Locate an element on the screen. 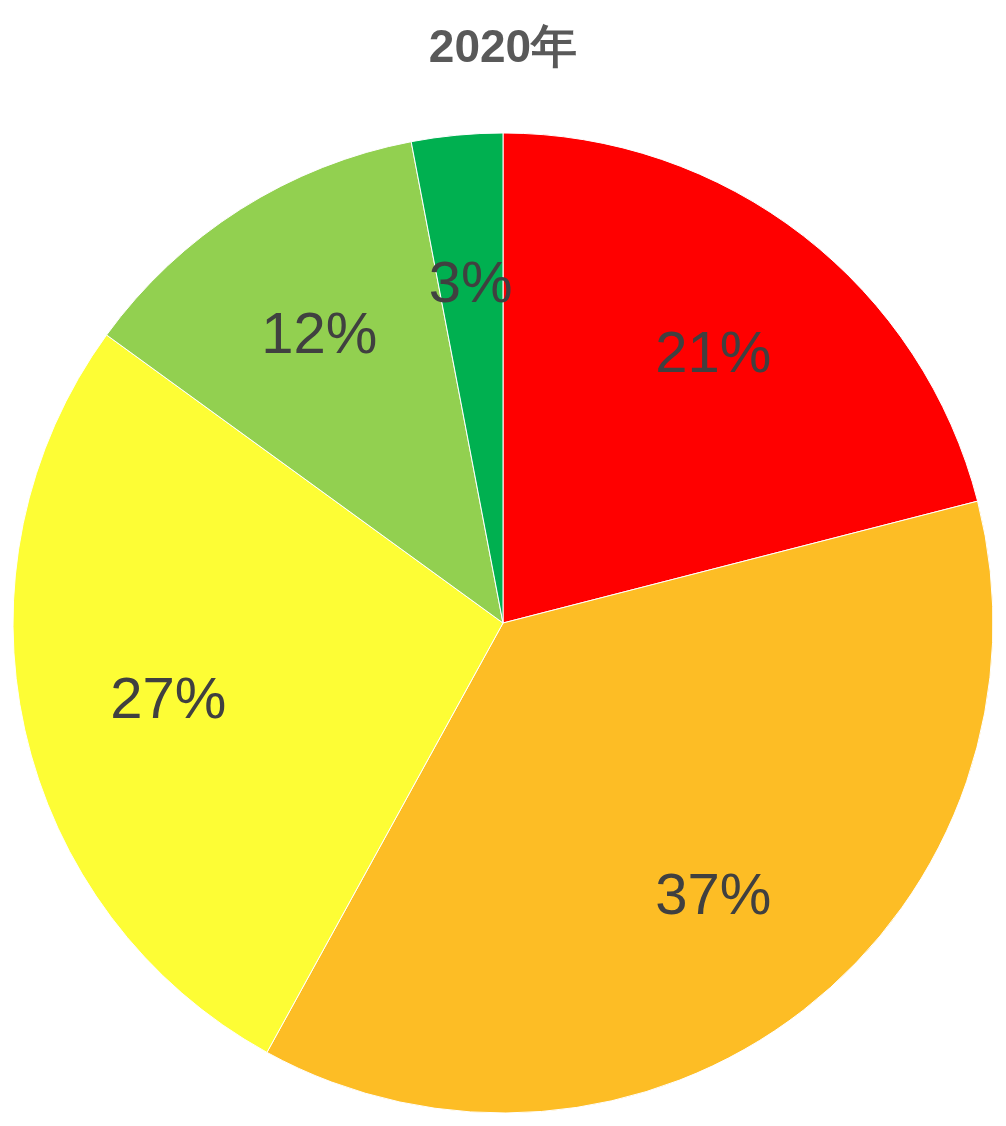 Image resolution: width=1006 pixels, height=1126 pixels. data-label: 37% is located at coordinates (713, 894).